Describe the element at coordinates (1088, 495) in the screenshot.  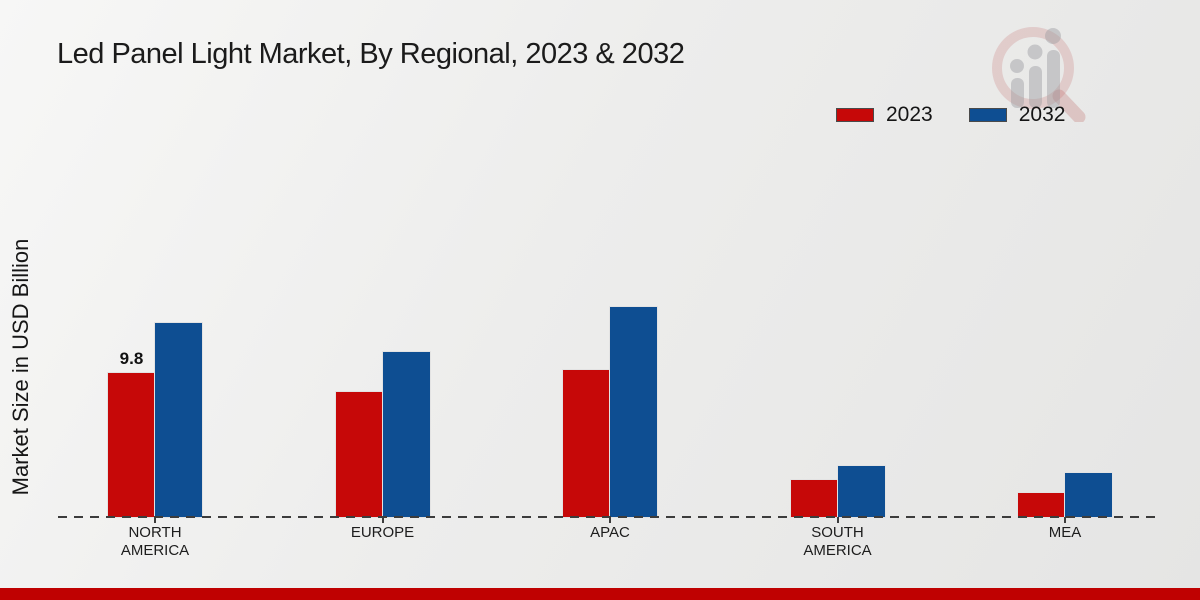
I see `bar-2032-mea` at that location.